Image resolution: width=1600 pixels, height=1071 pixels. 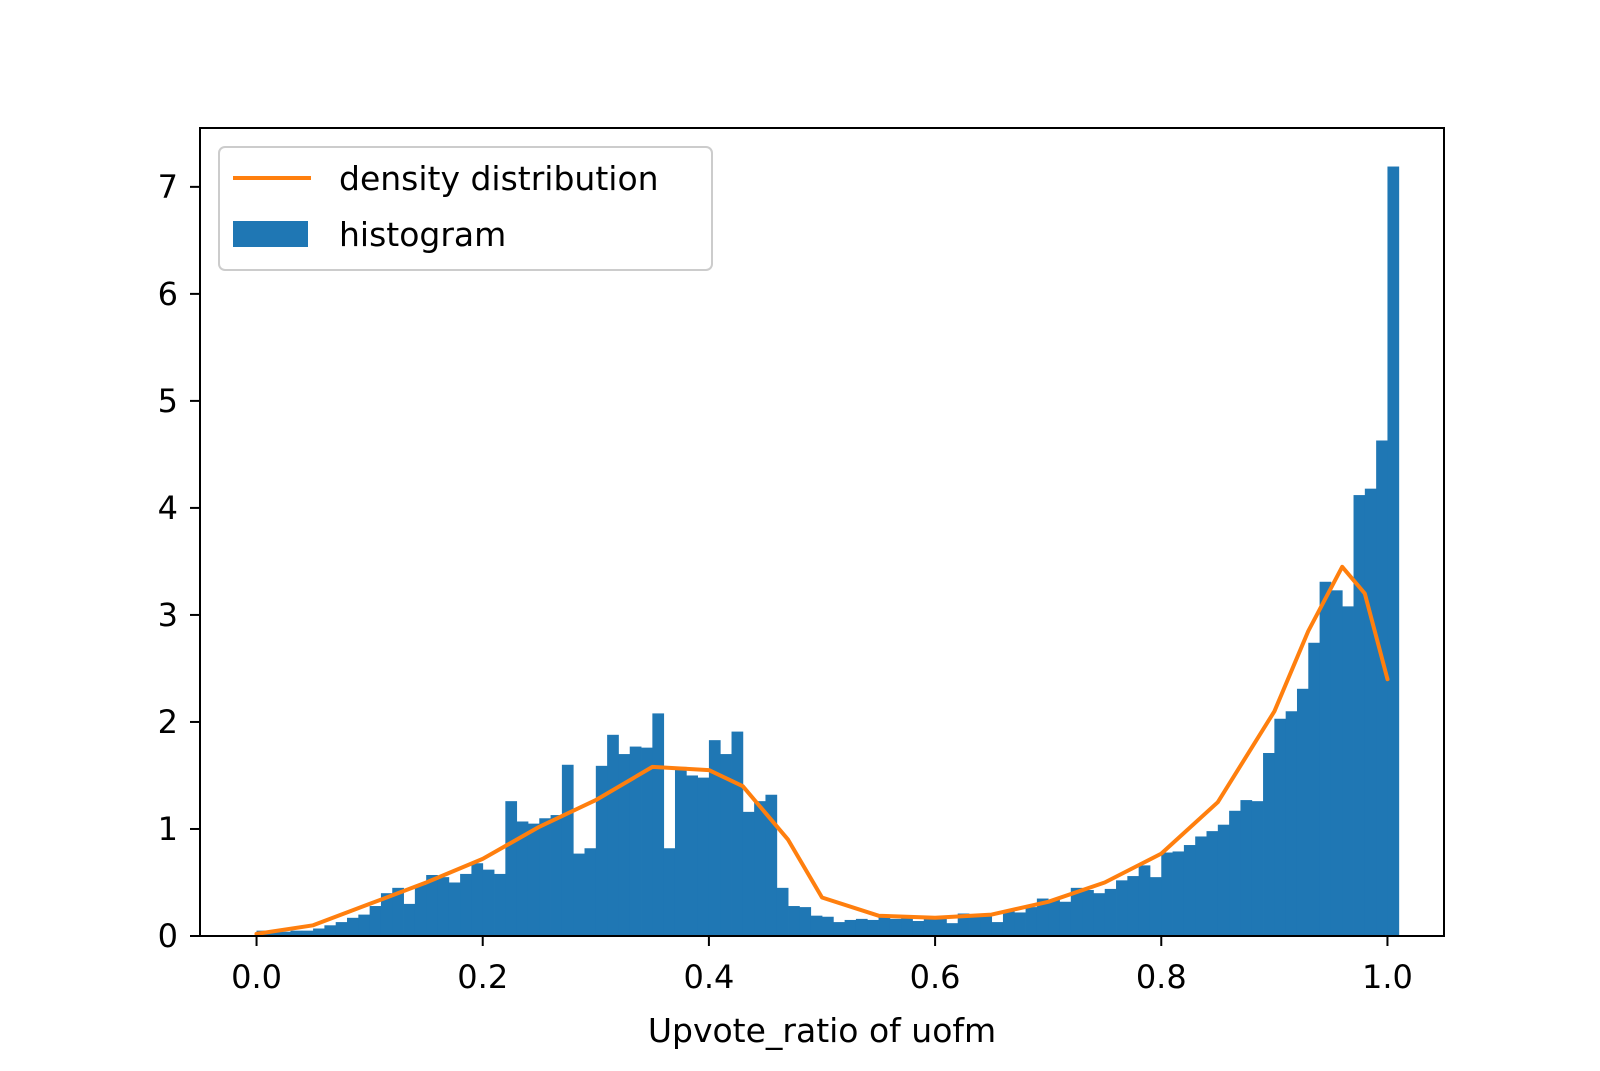 I want to click on legend: density distribution histogram, so click(x=465, y=208).